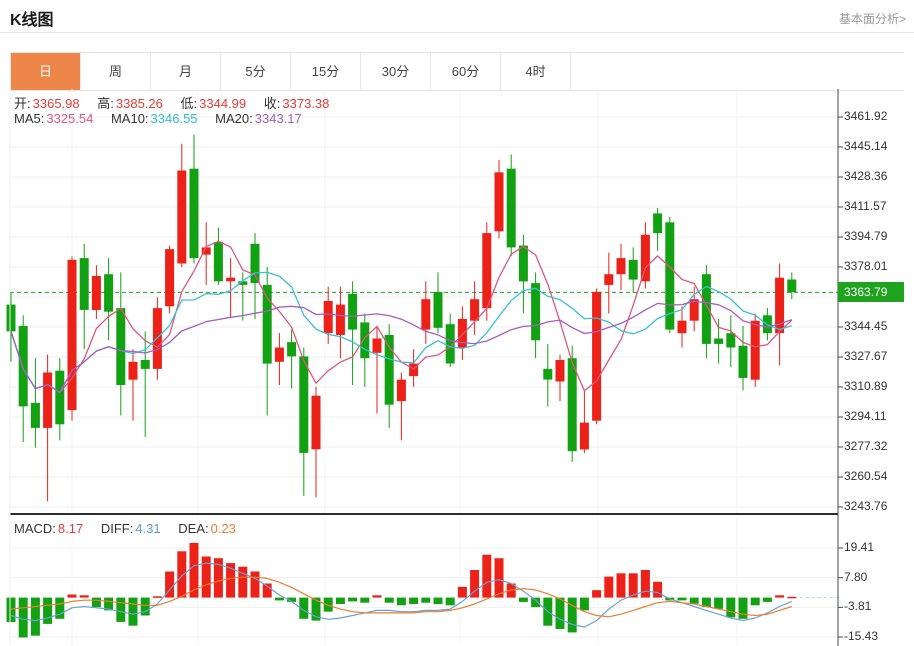 The image size is (914, 646). Describe the element at coordinates (396, 71) in the screenshot. I see `tab-30min: 30分` at that location.